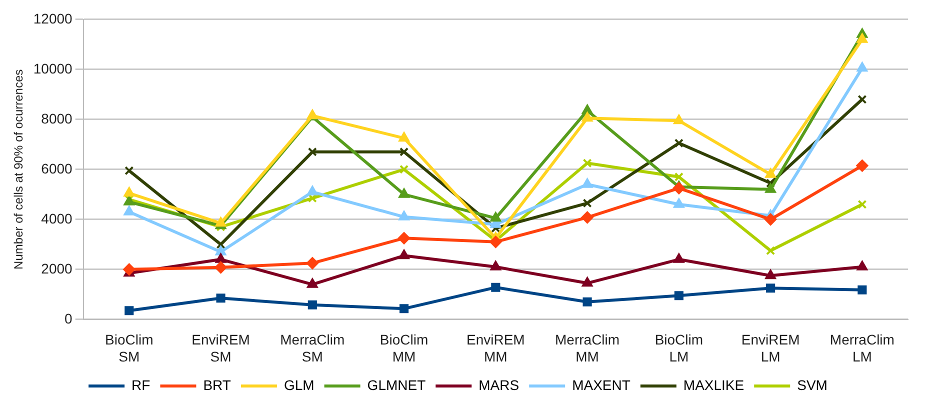 Image resolution: width=932 pixels, height=411 pixels. Describe the element at coordinates (587, 348) in the screenshot. I see `x-tick-label: MerraClim MM` at that location.